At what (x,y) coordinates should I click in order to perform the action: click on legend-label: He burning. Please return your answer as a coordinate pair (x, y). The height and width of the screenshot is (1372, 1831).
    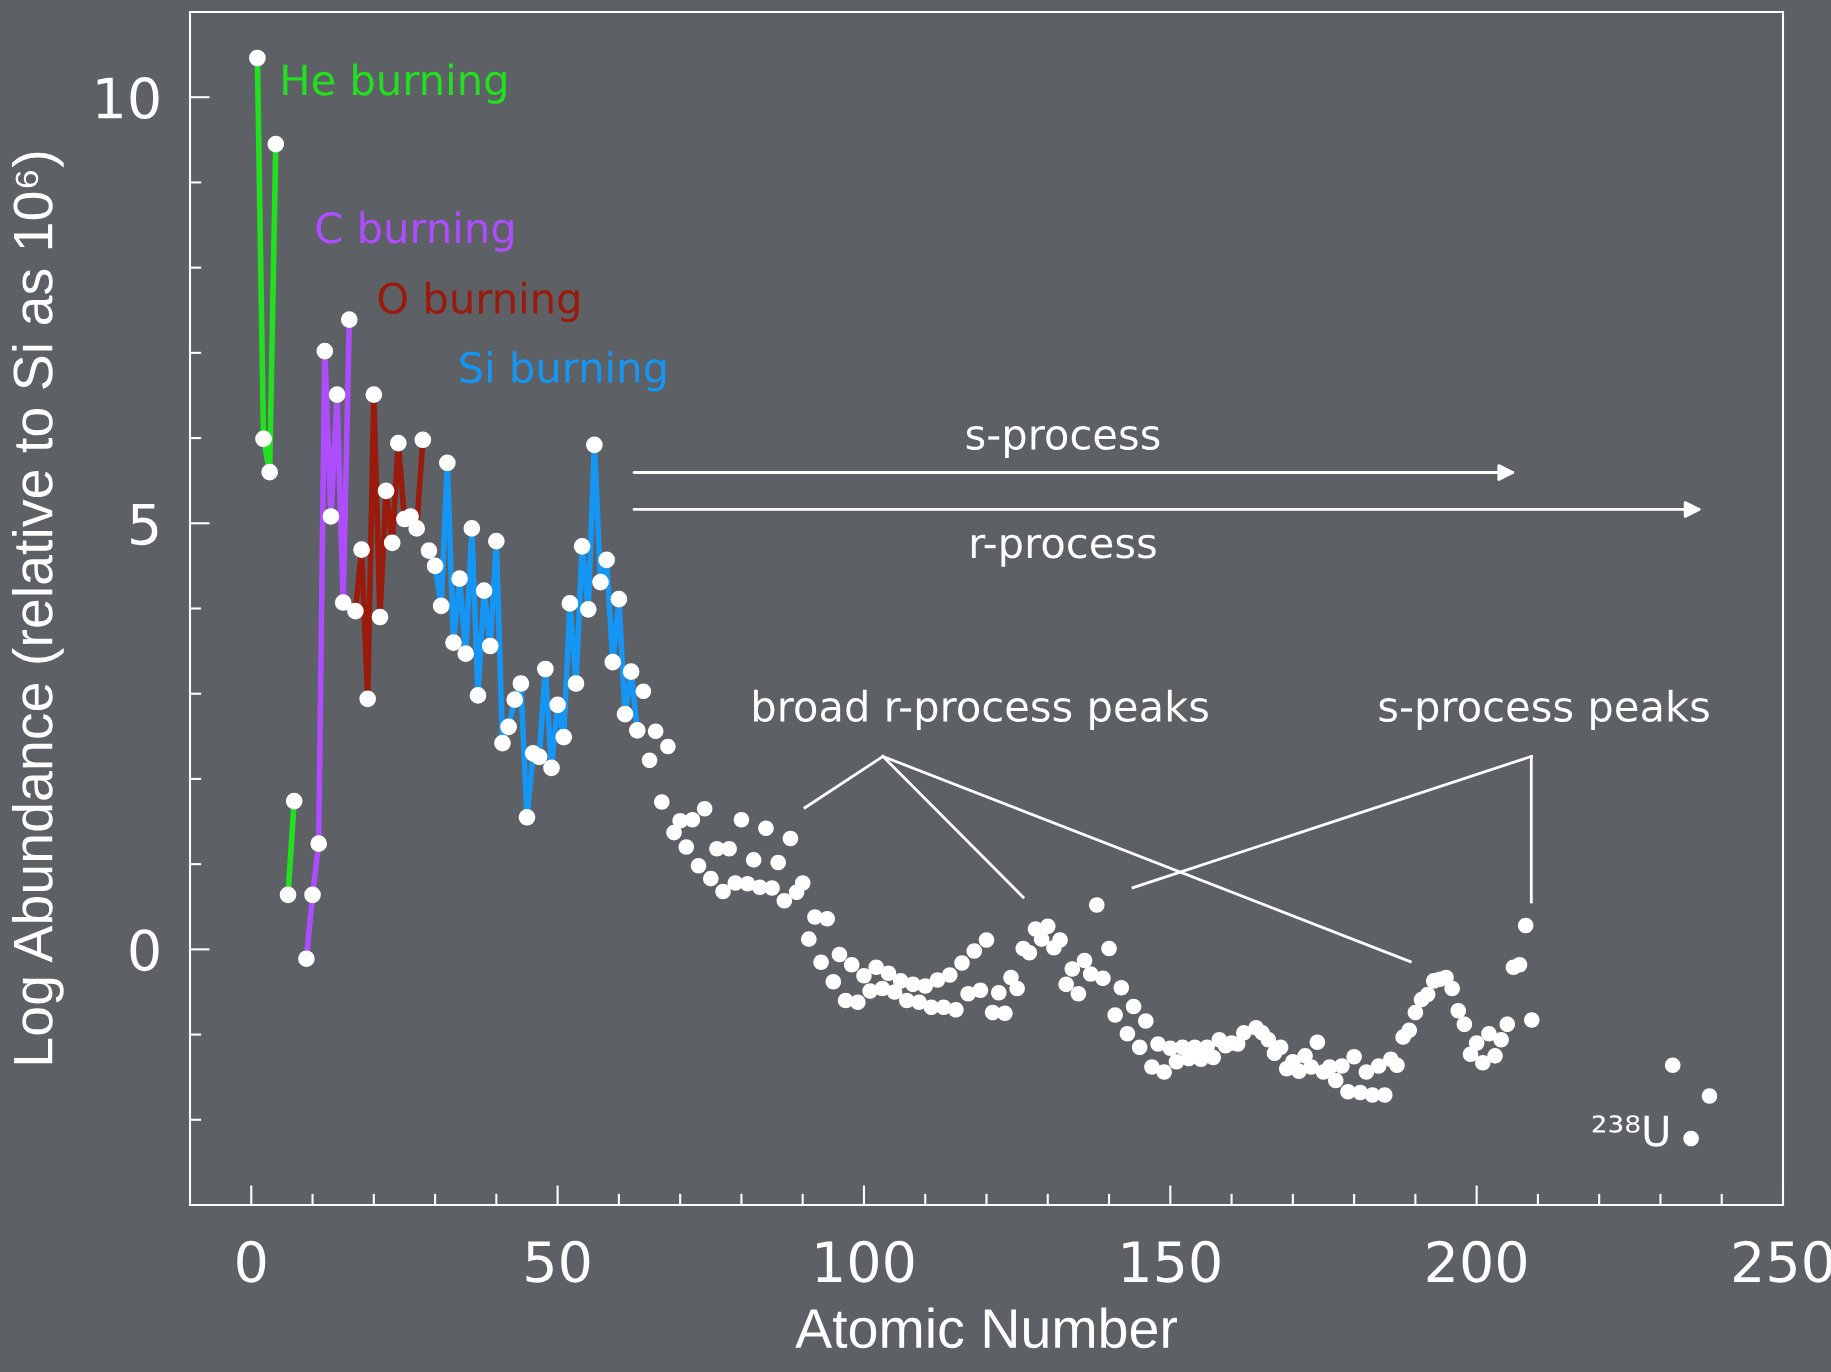
    Looking at the image, I should click on (394, 83).